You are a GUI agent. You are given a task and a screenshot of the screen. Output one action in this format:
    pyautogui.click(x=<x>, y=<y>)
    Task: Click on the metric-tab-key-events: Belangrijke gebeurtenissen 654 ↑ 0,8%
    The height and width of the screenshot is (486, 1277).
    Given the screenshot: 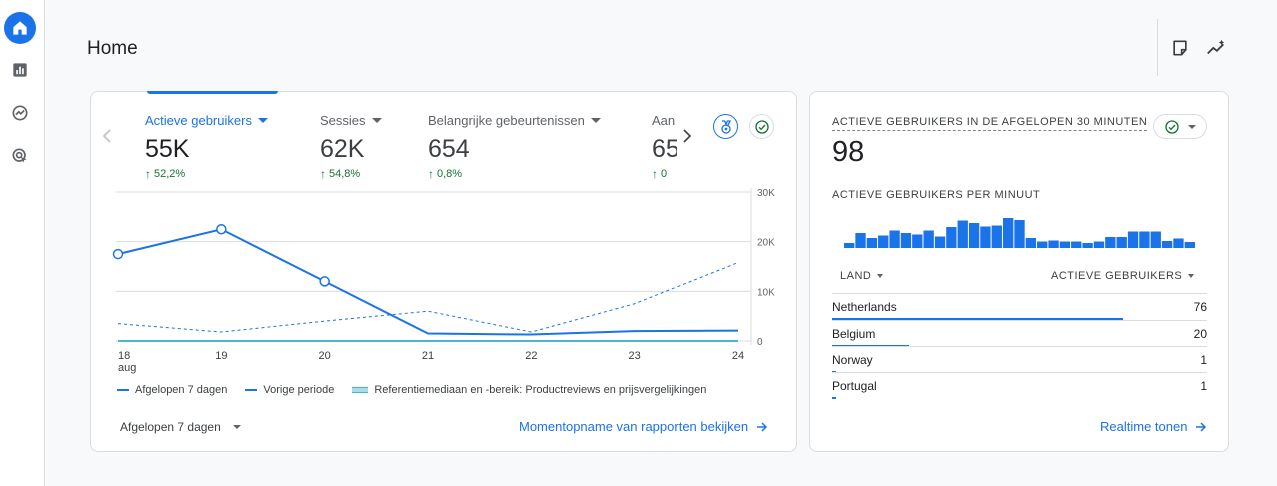 What is the action you would take?
    pyautogui.click(x=514, y=145)
    